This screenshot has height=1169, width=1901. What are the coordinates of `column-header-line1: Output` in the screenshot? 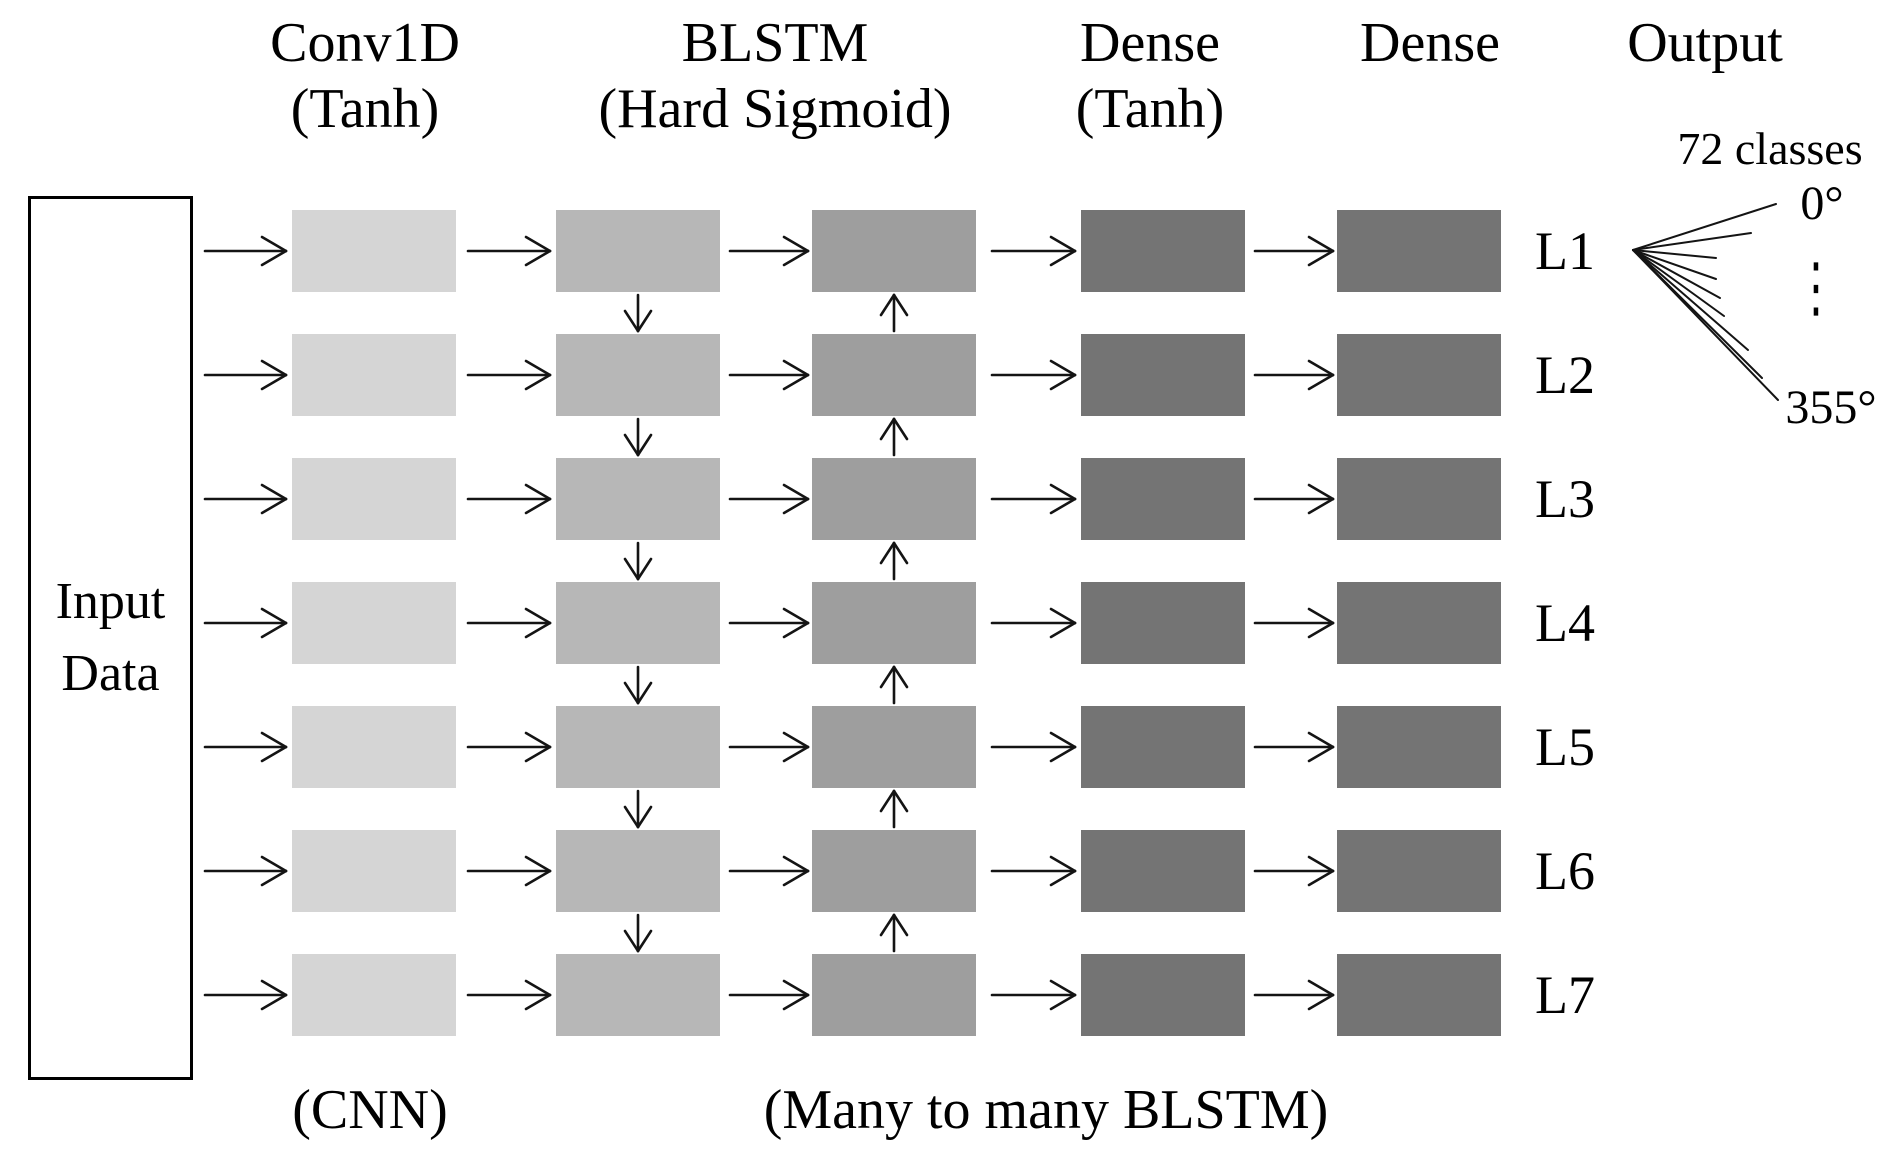 It's located at (1705, 43).